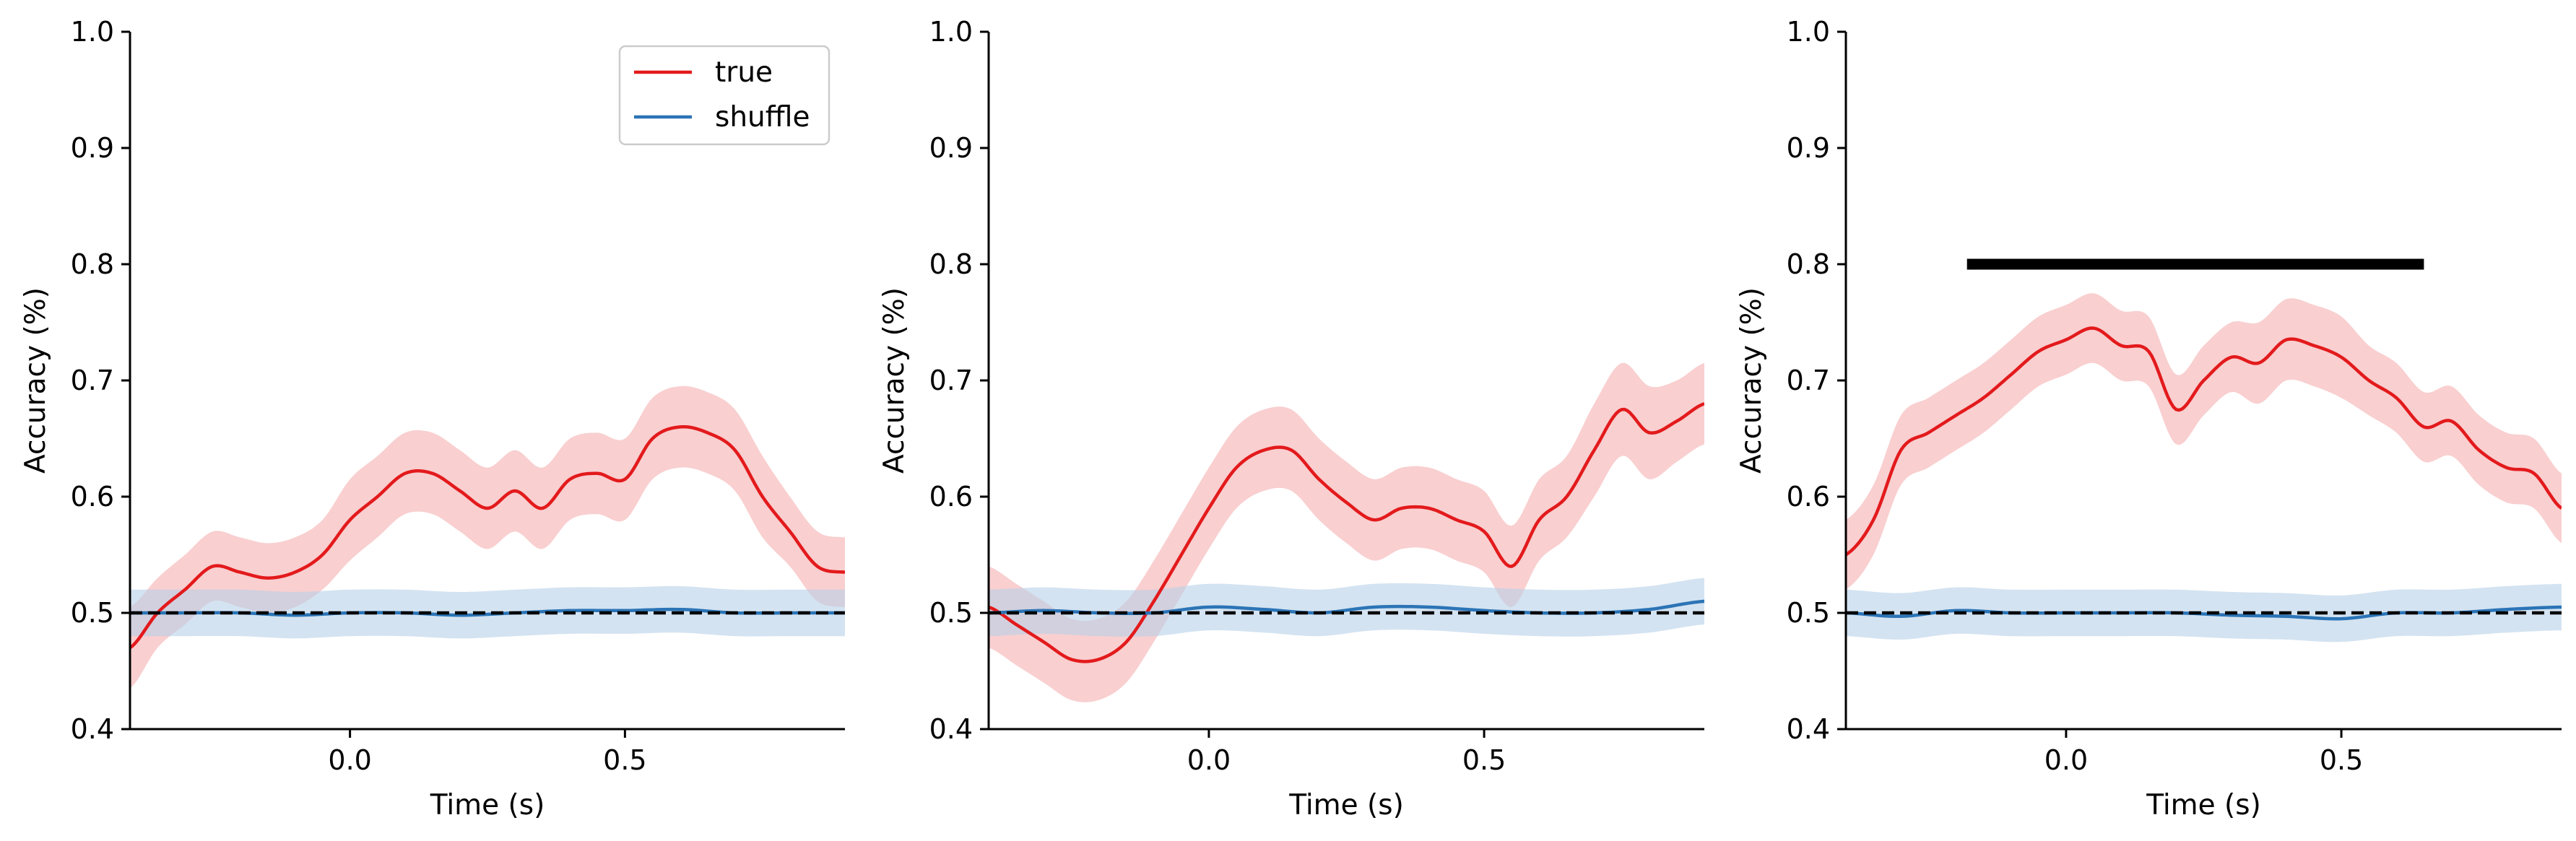  Describe the element at coordinates (724, 95) in the screenshot. I see `legend: true shuffle` at that location.